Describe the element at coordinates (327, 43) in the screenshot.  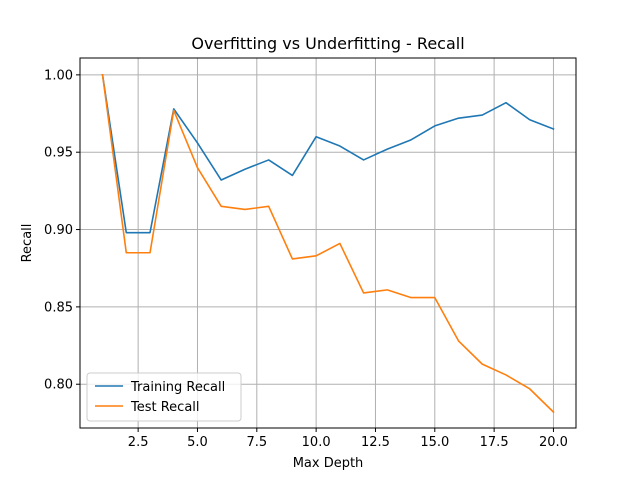
I see `chart-title: Overfitting vs Underfitting - Recall` at that location.